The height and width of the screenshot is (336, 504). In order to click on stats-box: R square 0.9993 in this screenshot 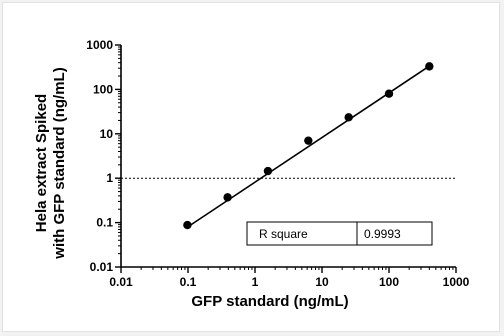, I will do `click(339, 233)`.